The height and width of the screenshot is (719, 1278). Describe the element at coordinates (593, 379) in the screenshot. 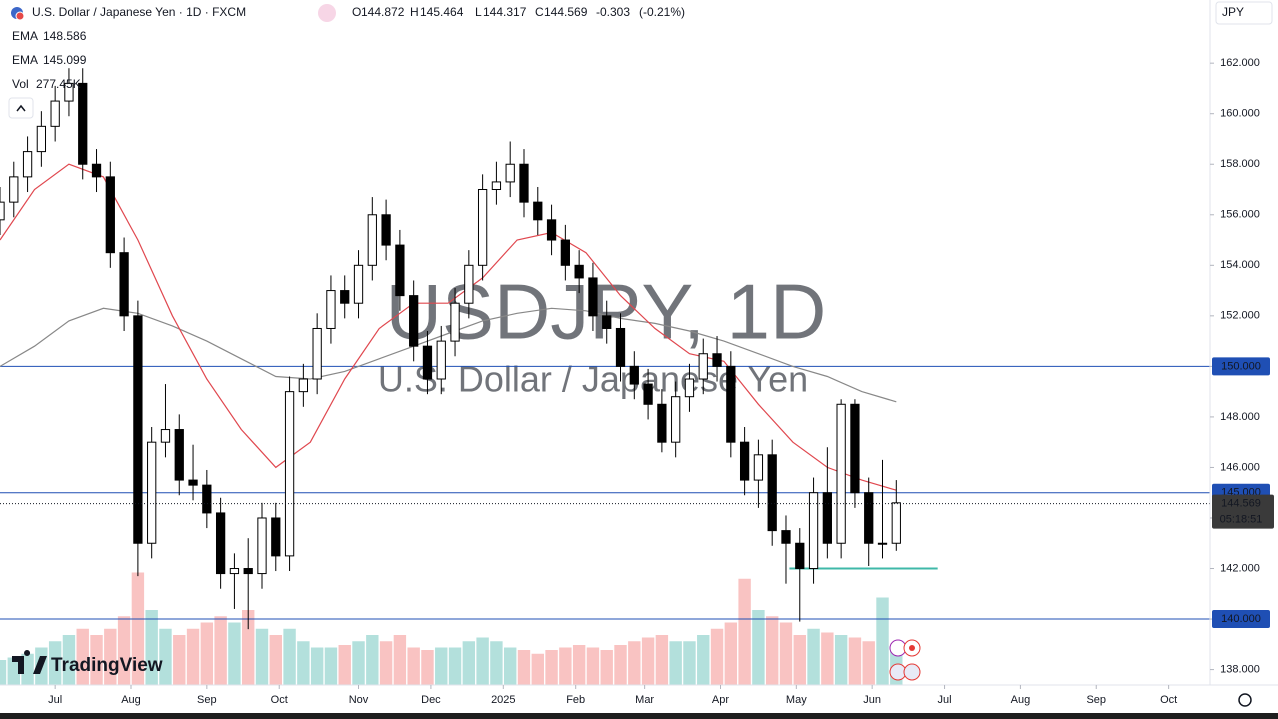

I see `watermark-subtitle: U.S. Dollar / Japanese Yen` at that location.